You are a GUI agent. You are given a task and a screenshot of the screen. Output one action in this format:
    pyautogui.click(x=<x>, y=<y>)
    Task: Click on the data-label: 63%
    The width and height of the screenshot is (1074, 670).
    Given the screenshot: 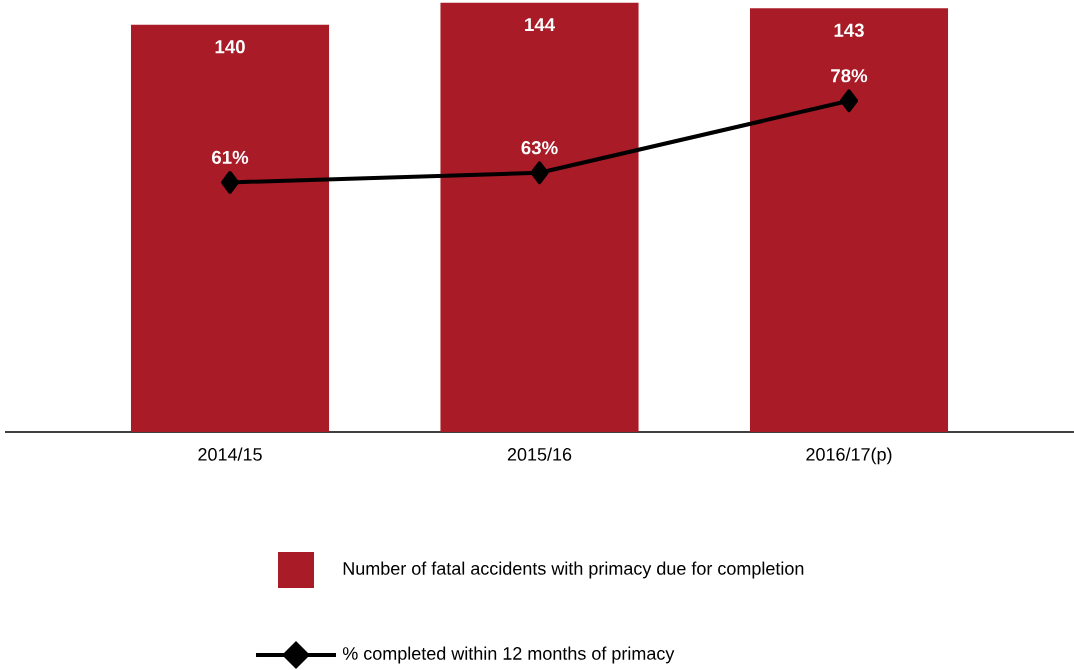 What is the action you would take?
    pyautogui.click(x=539, y=148)
    